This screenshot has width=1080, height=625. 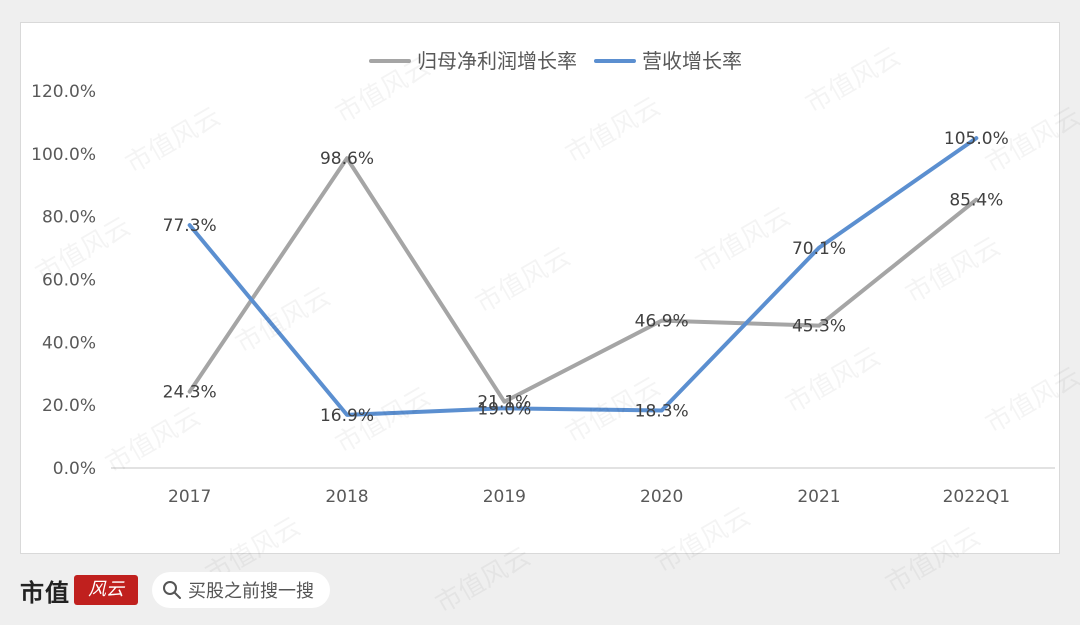 What do you see at coordinates (976, 139) in the screenshot?
I see `data-label: 105.0%` at bounding box center [976, 139].